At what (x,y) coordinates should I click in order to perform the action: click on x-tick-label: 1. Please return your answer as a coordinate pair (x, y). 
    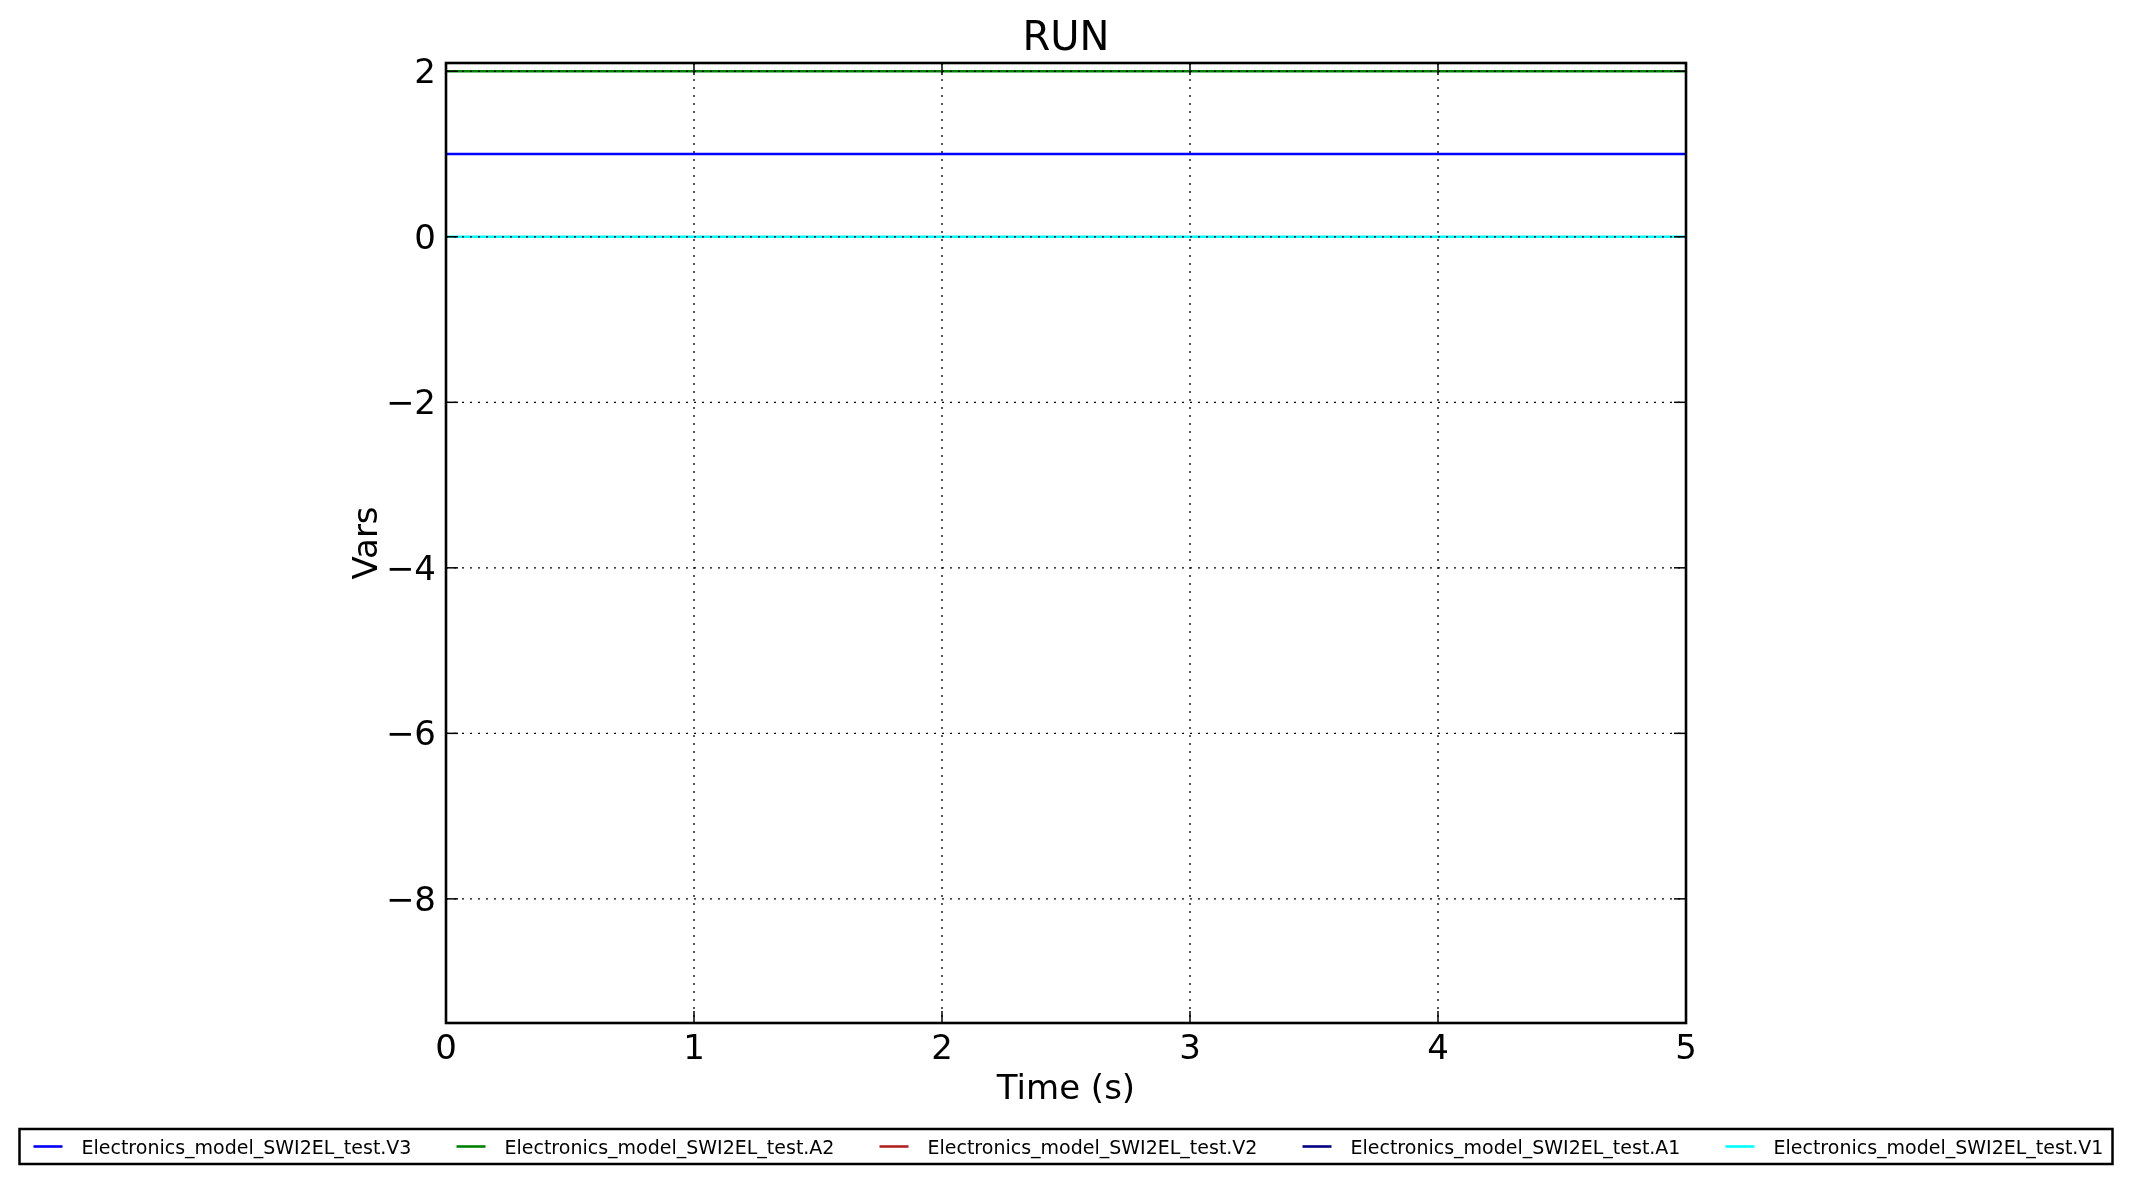
    Looking at the image, I should click on (694, 1047).